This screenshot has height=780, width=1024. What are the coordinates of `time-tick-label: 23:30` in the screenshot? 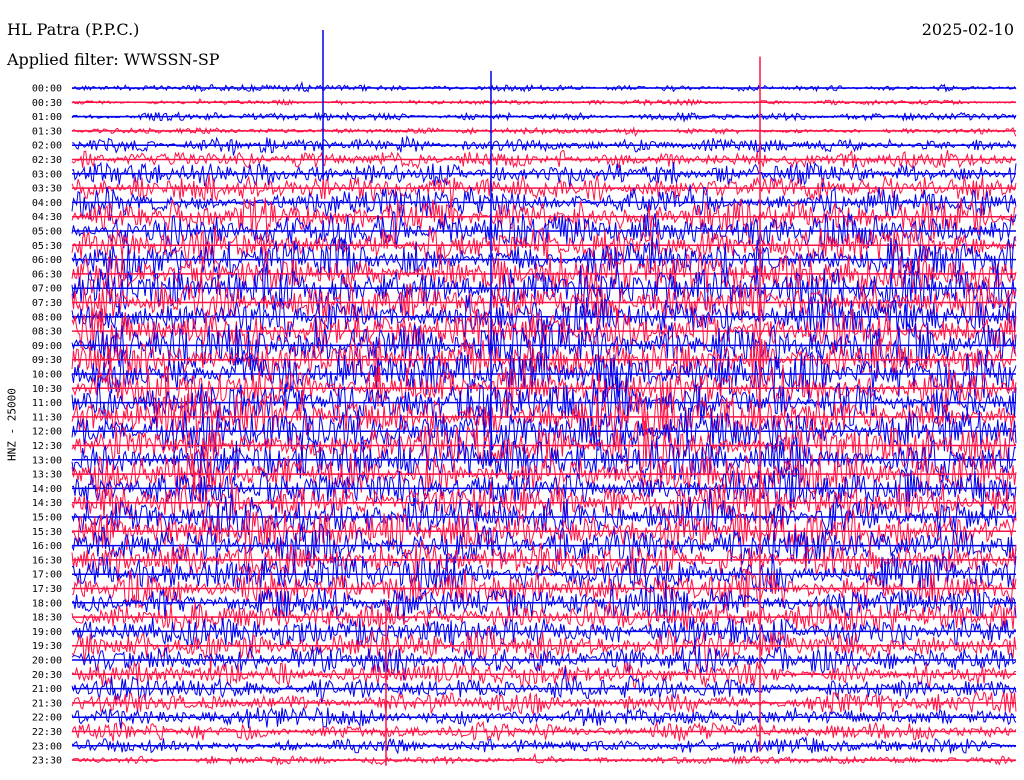 It's located at (47, 761).